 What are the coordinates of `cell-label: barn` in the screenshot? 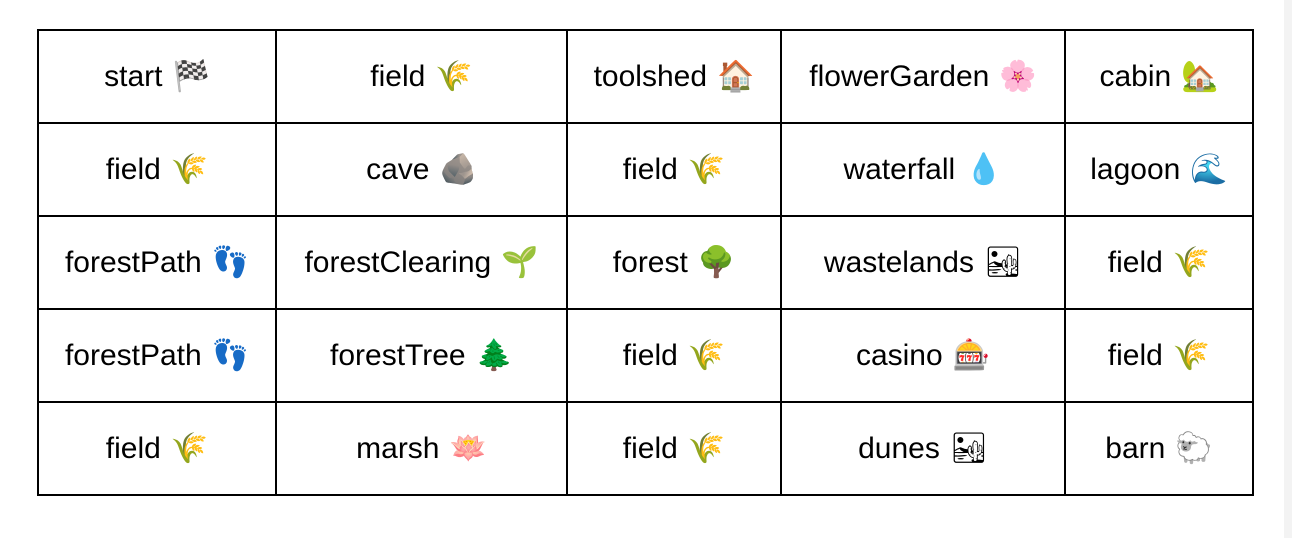 It's located at (1135, 448).